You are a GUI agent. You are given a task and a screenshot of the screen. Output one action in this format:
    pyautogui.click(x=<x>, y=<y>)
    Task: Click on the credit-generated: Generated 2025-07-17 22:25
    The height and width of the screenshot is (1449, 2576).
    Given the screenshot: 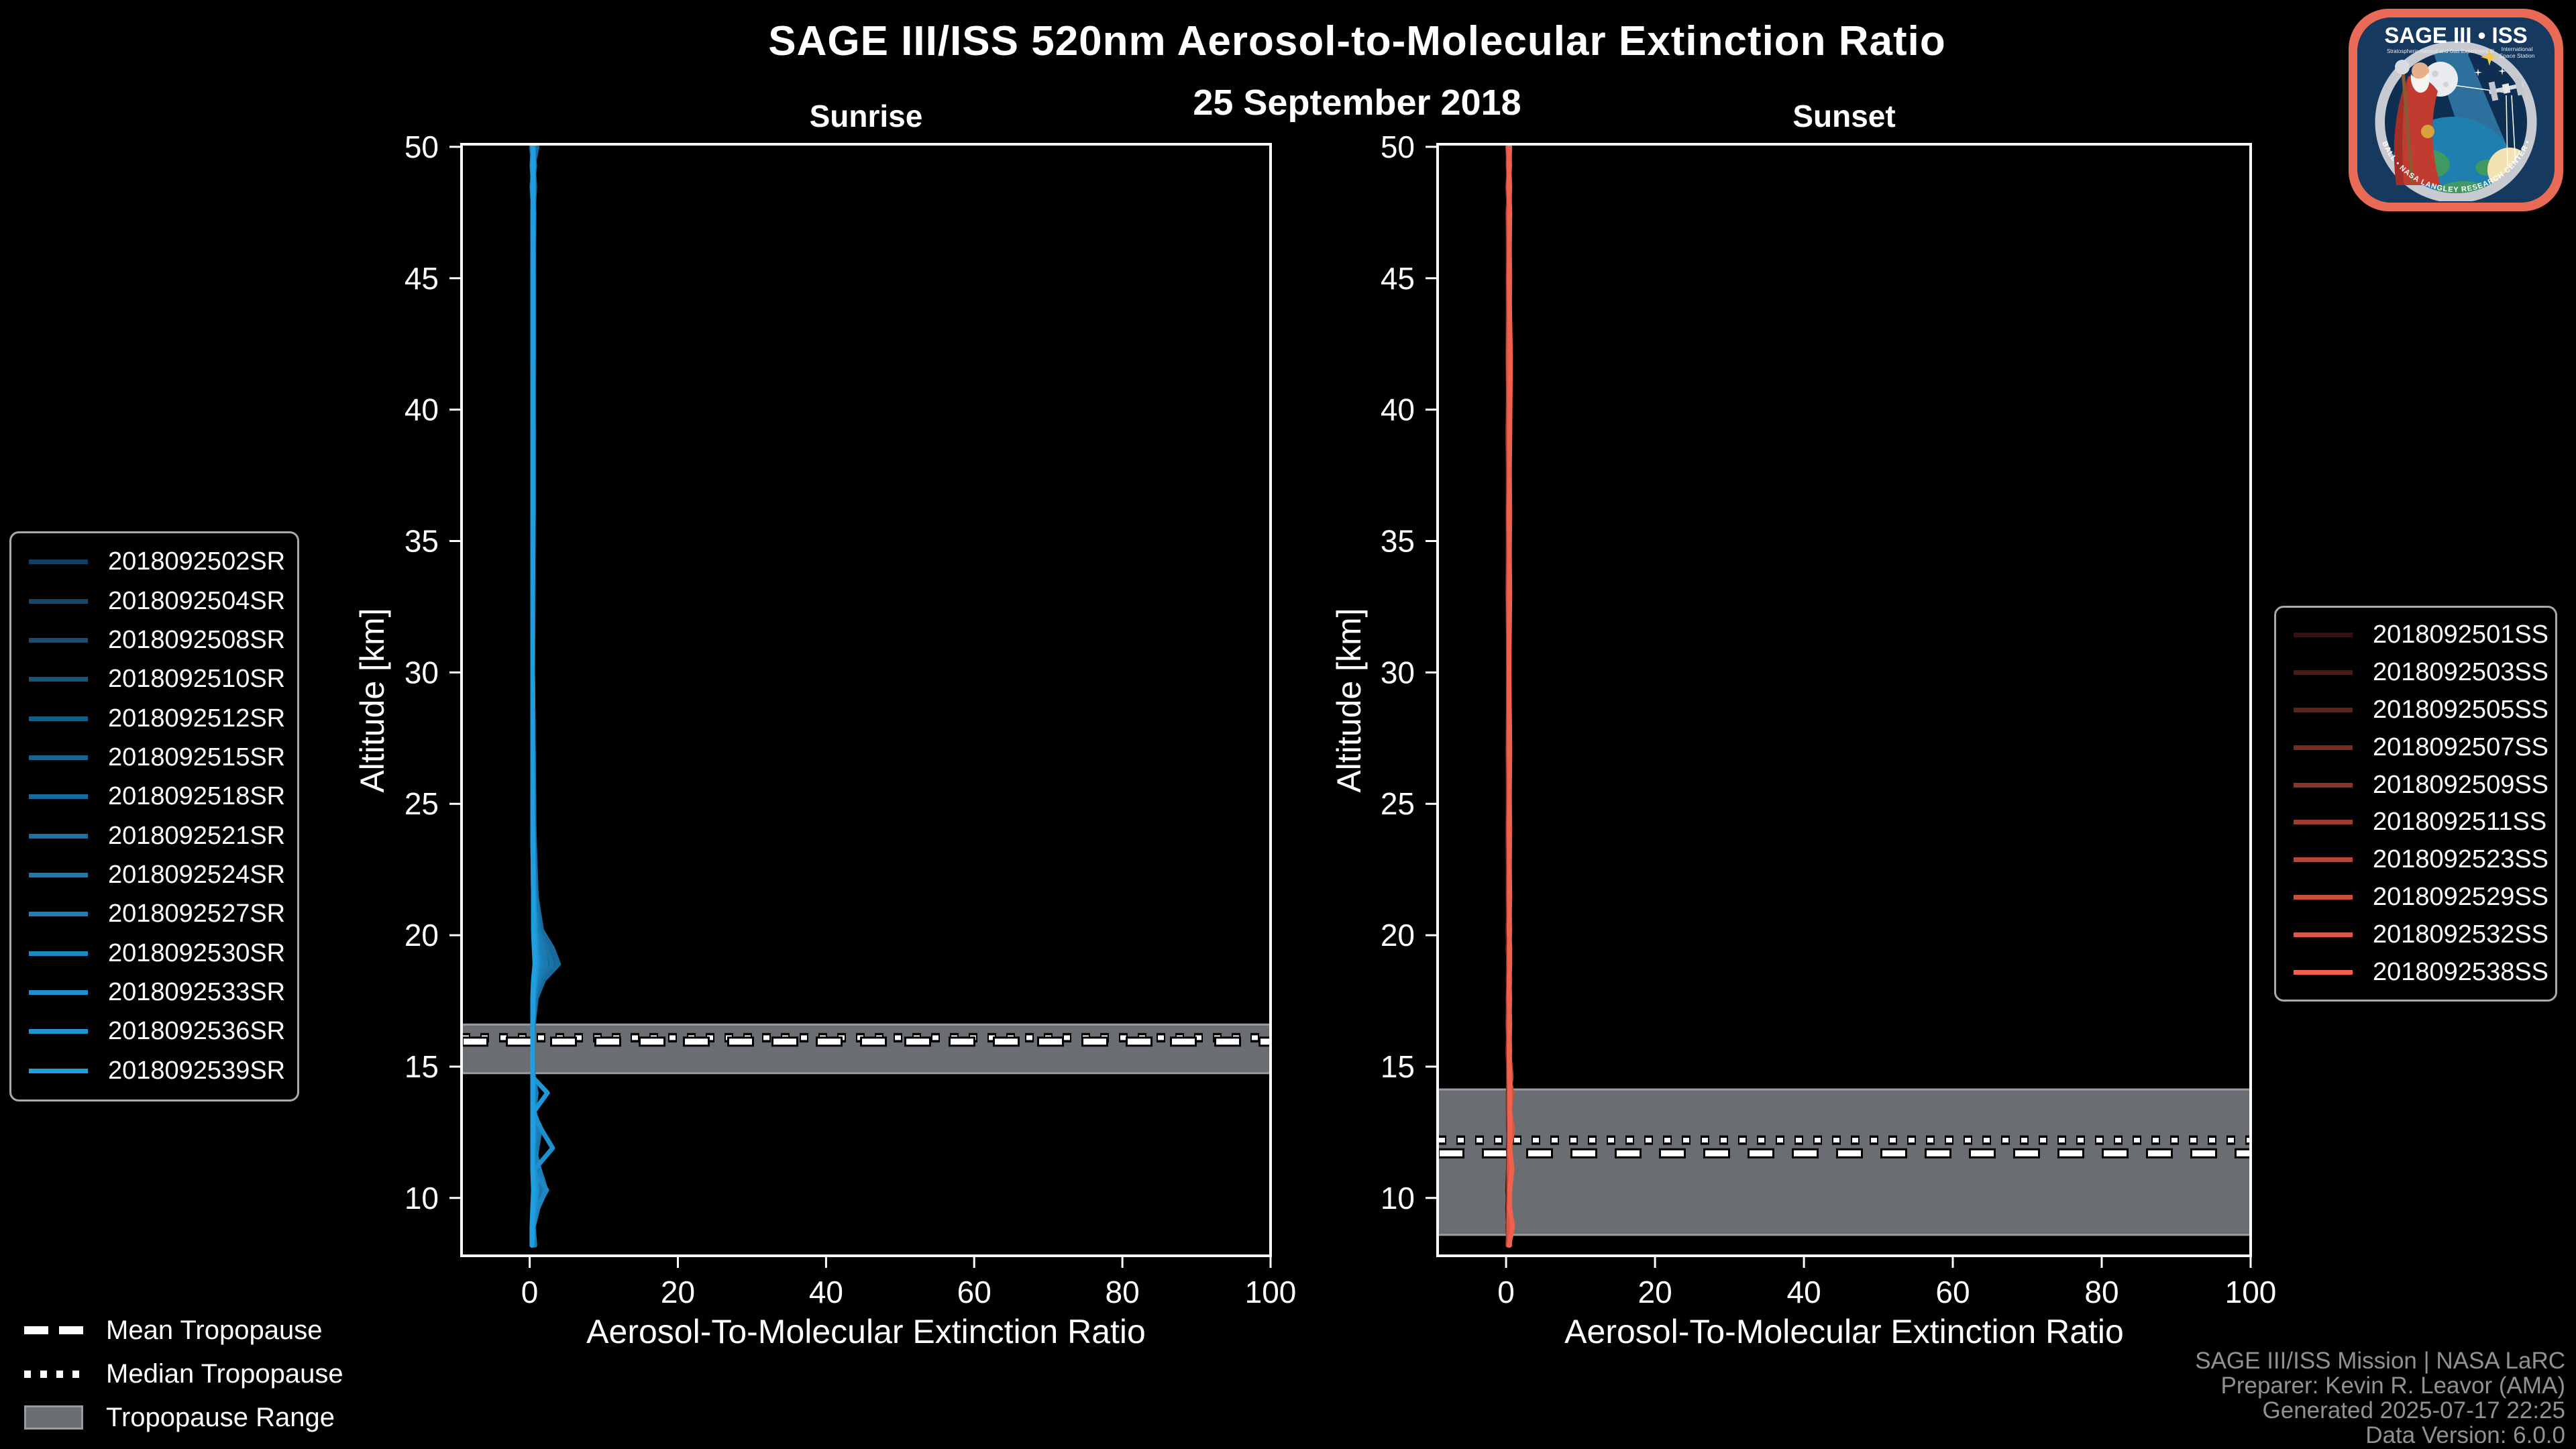 What is the action you would take?
    pyautogui.click(x=2413, y=1410)
    